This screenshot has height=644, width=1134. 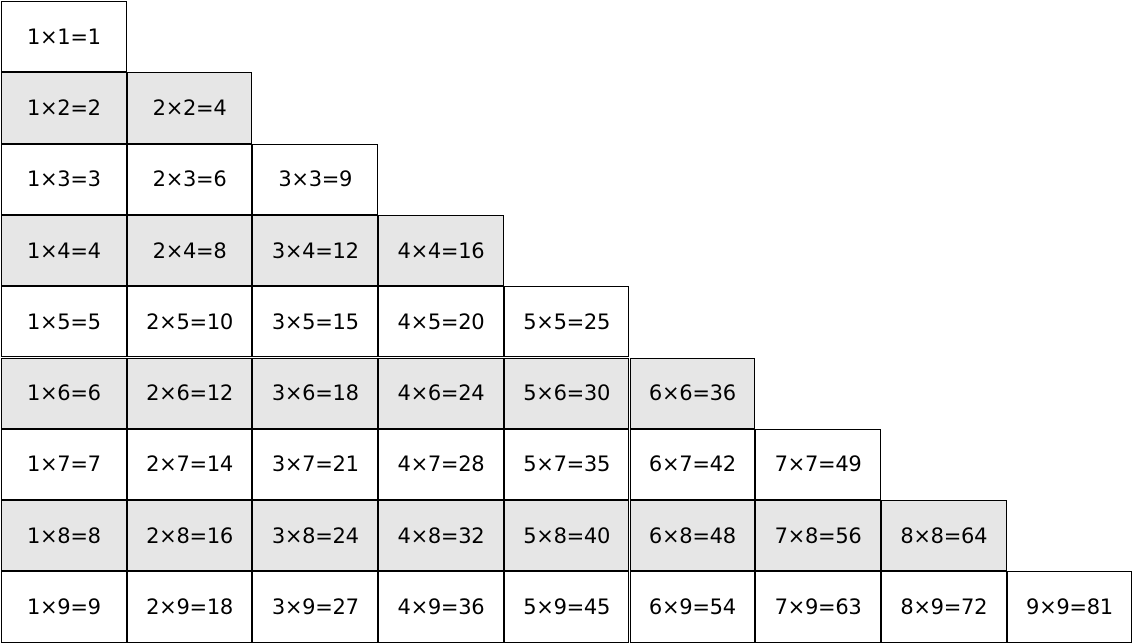 I want to click on table-cell: 6×8=48, so click(x=692, y=536).